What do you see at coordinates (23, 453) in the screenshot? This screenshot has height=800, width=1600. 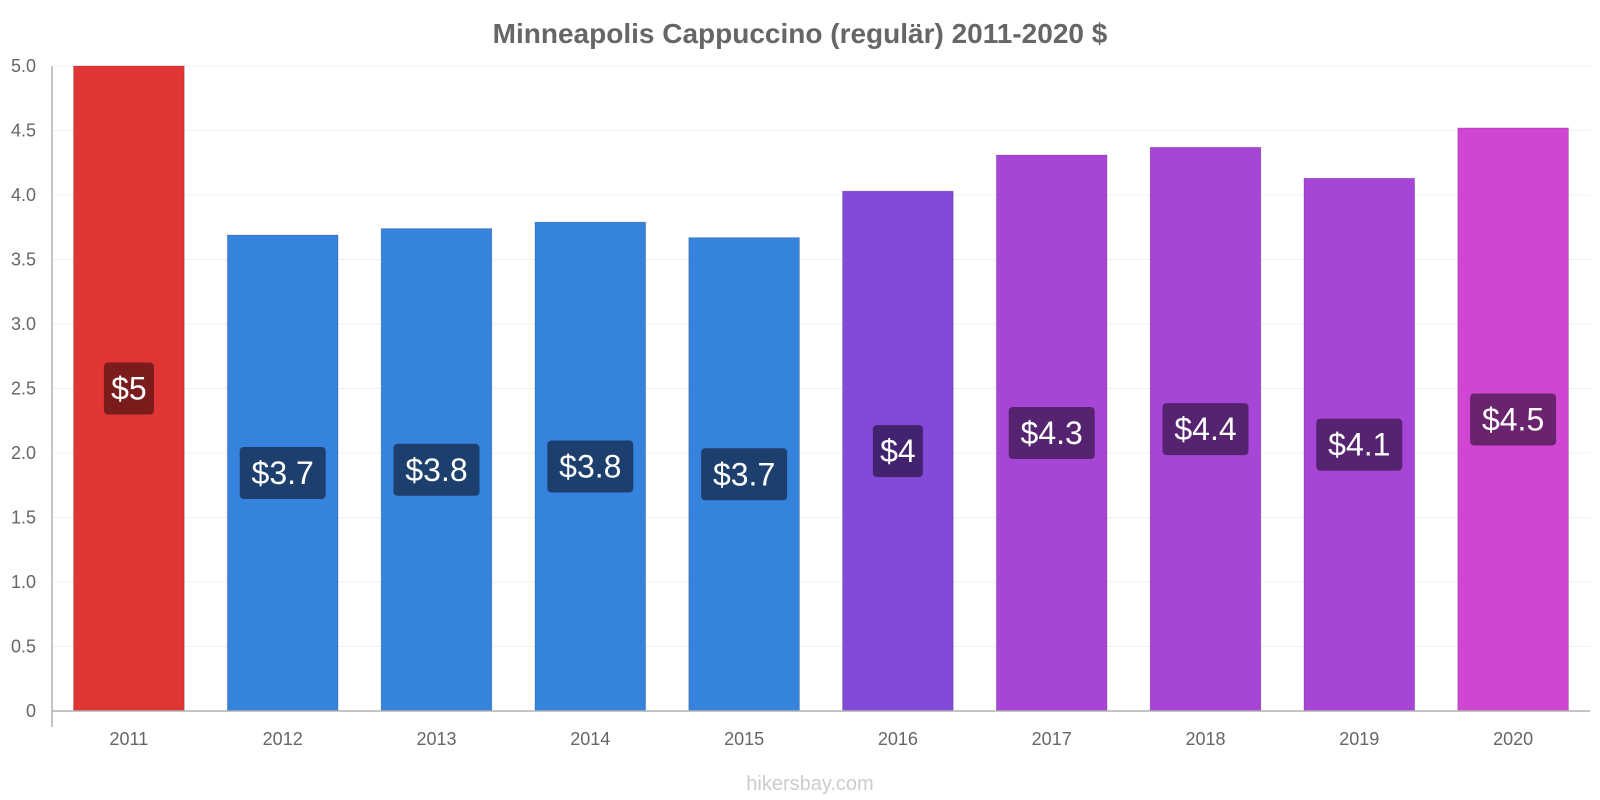 I see `y-tick-label: 2.0` at bounding box center [23, 453].